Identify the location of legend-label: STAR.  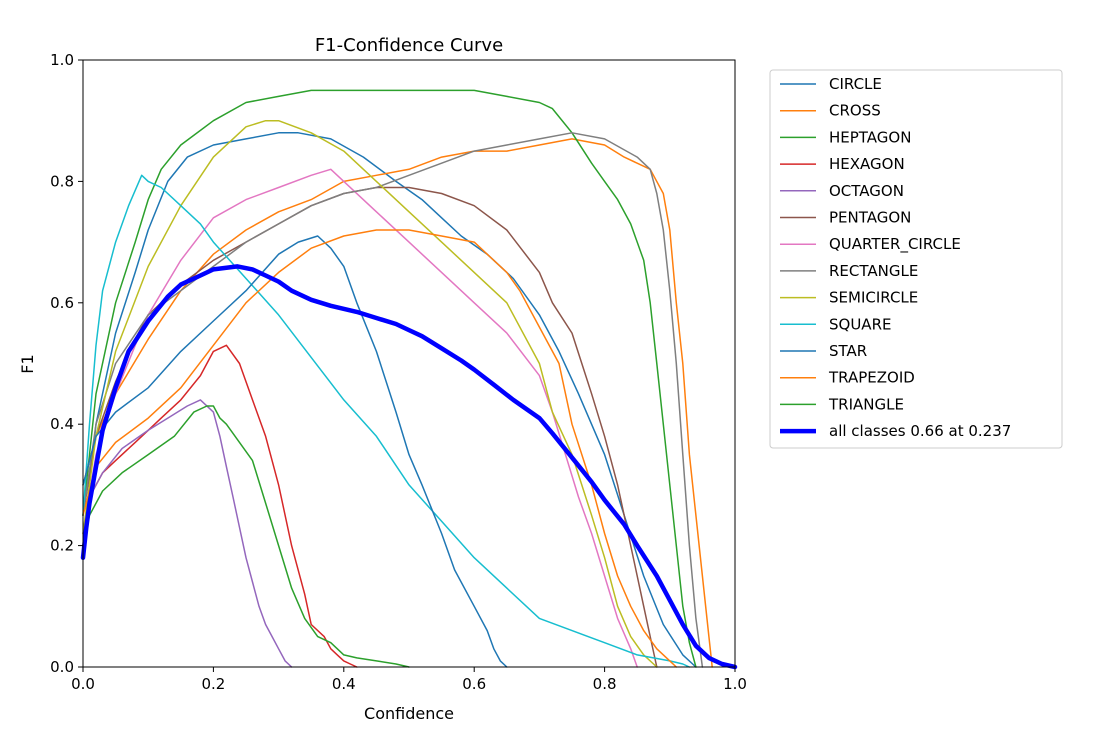
(848, 351).